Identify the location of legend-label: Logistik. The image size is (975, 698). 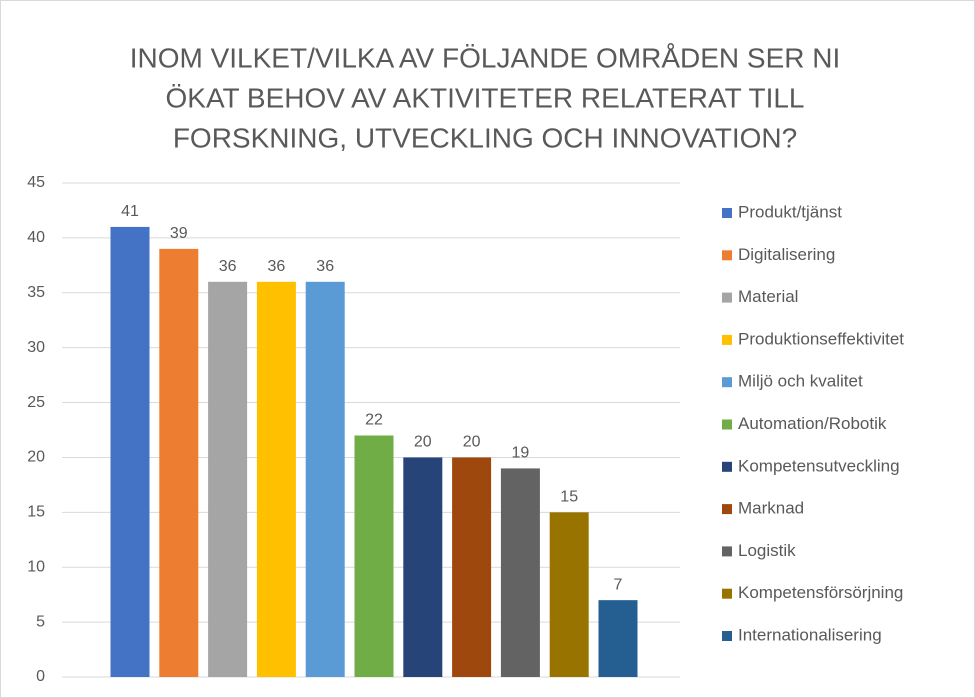
(767, 550).